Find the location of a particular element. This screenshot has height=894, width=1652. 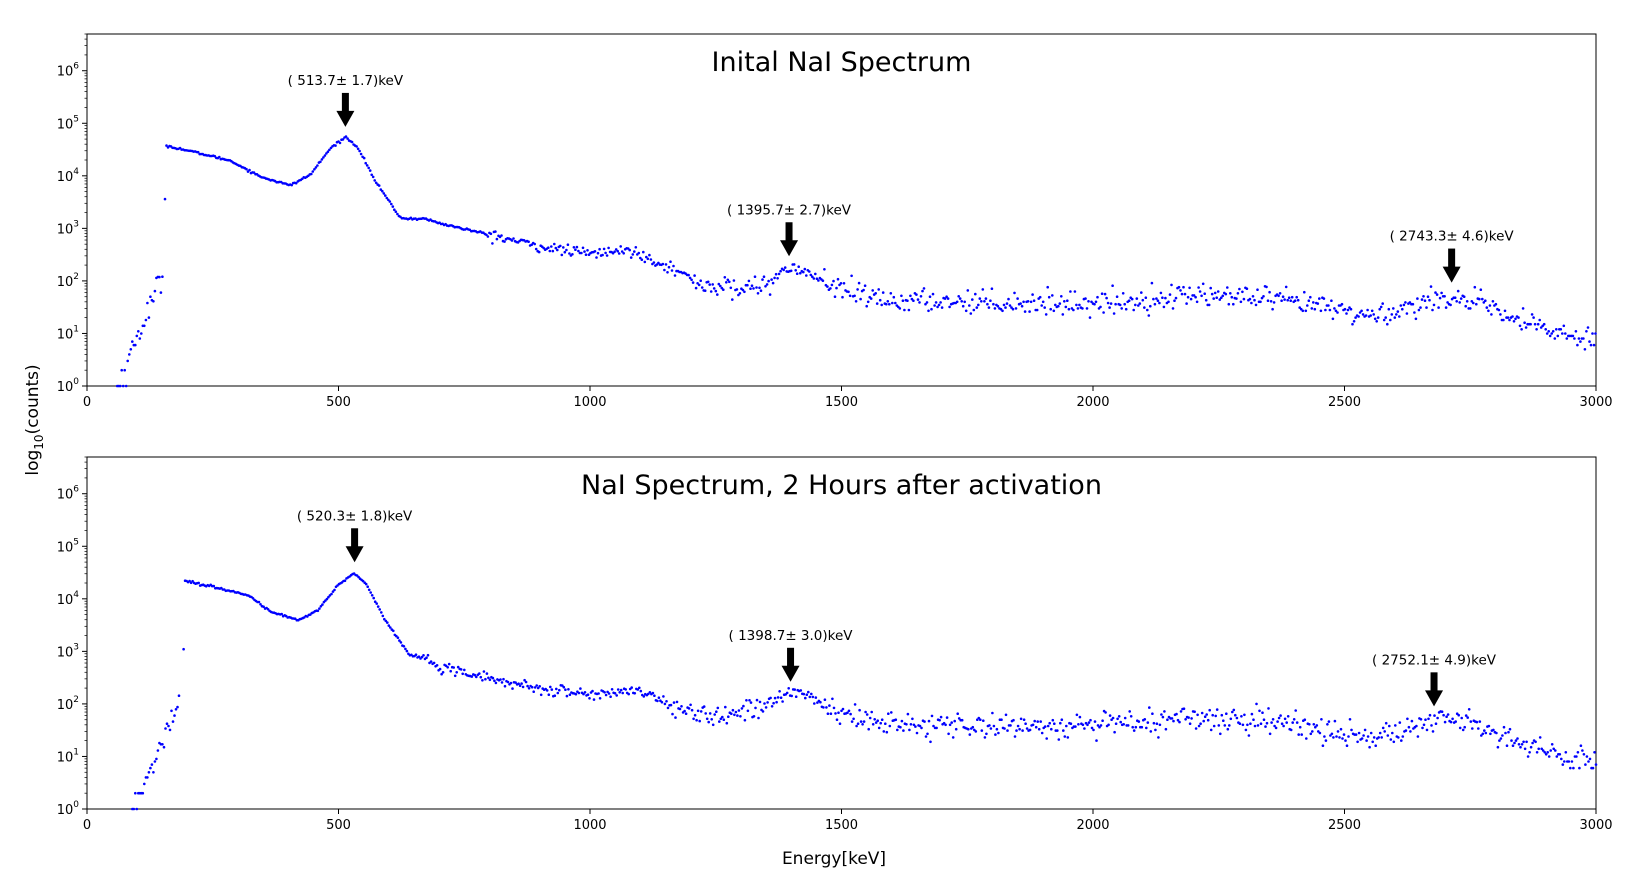

x-axis-label: Energy[keV] is located at coordinates (834, 859).